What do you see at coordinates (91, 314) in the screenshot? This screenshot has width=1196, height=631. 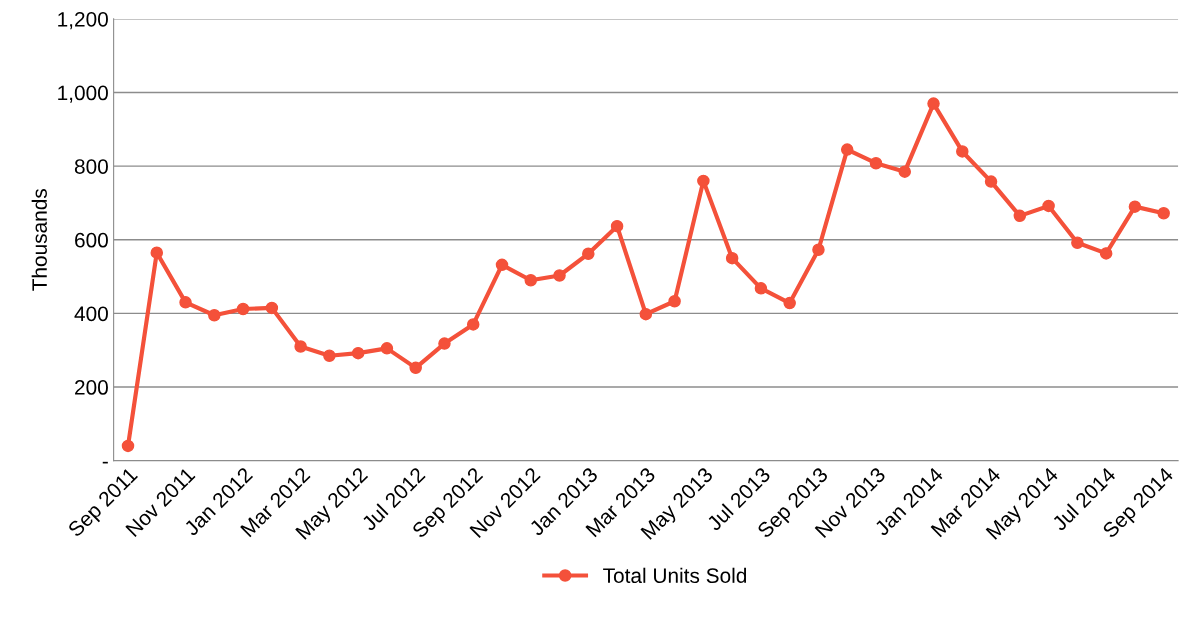 I see `y-tick-label: 400` at bounding box center [91, 314].